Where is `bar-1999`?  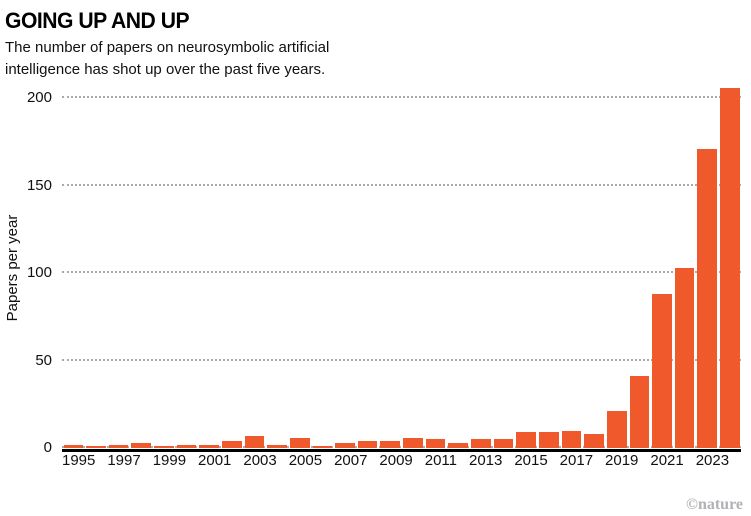
bar-1999 is located at coordinates (164, 447).